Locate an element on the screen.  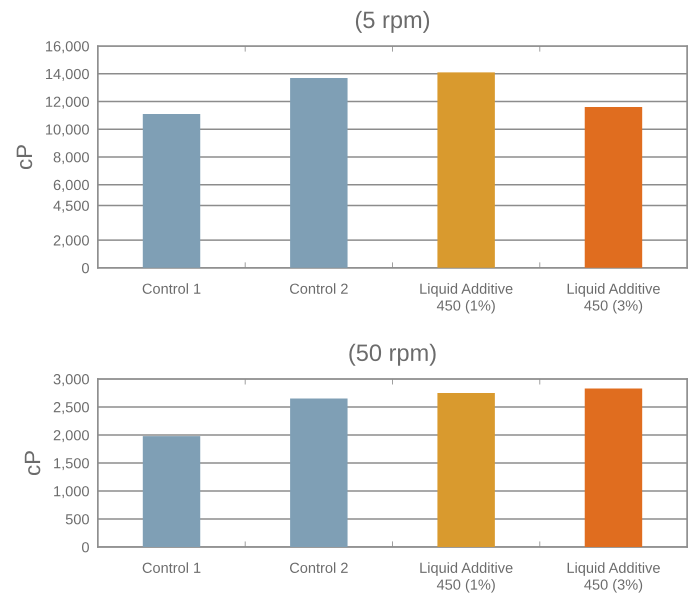
y-tick-label: 6,000 is located at coordinates (71, 186).